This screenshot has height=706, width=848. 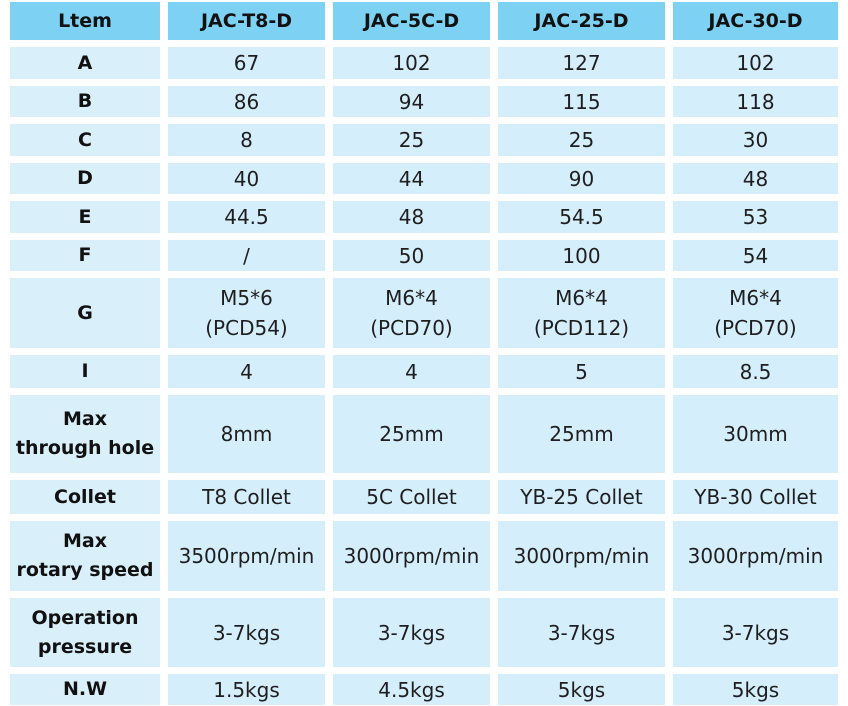 What do you see at coordinates (581, 371) in the screenshot?
I see `value-cell: 5` at bounding box center [581, 371].